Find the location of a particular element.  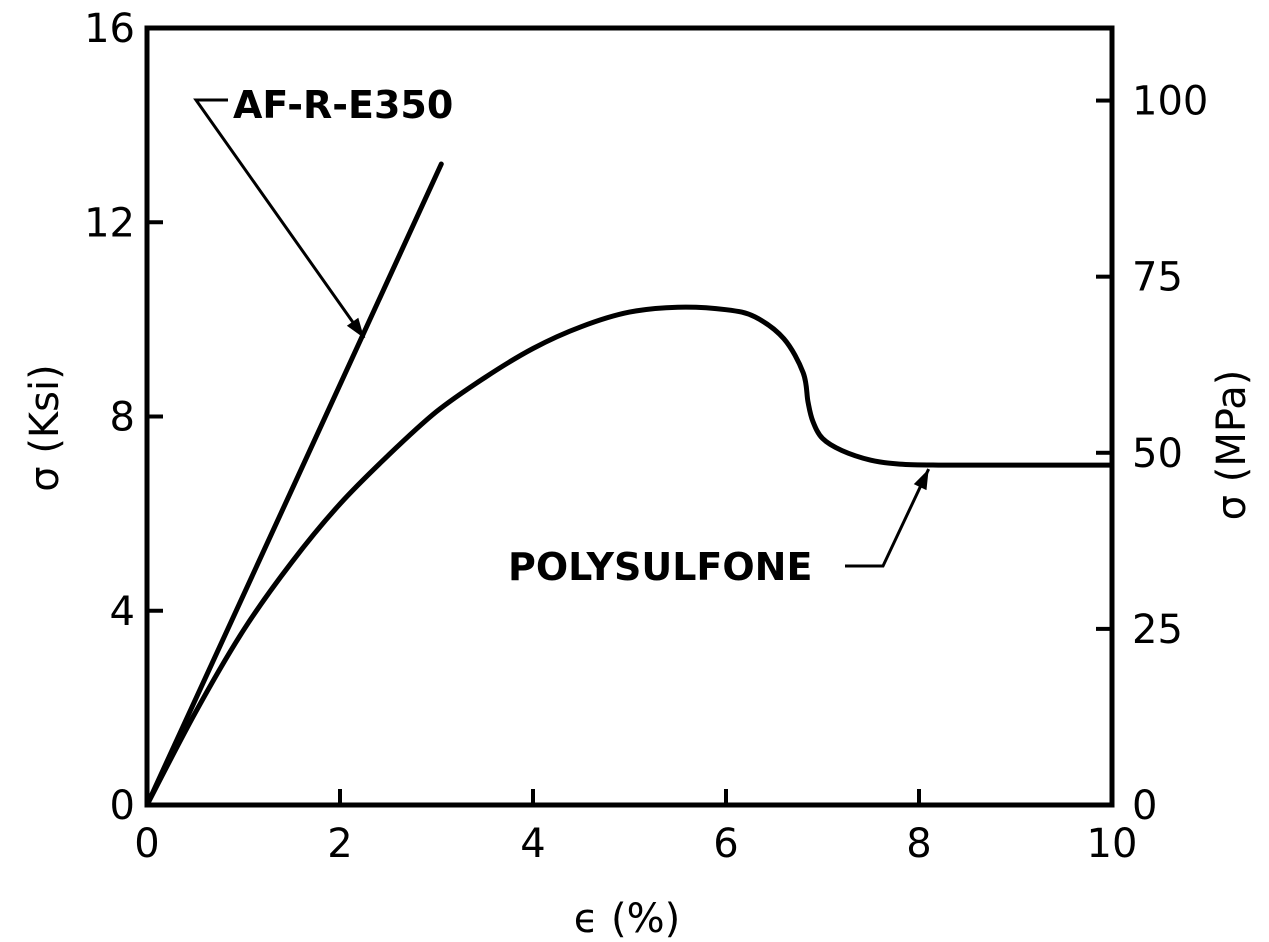

annotation-polysulfone: POLYSULFONE is located at coordinates (660, 567).